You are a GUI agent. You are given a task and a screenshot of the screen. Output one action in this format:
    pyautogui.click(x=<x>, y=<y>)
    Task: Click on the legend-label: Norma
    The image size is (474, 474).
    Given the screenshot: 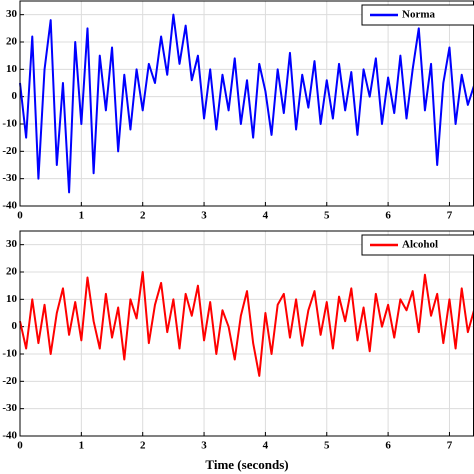 What is the action you would take?
    pyautogui.click(x=418, y=15)
    